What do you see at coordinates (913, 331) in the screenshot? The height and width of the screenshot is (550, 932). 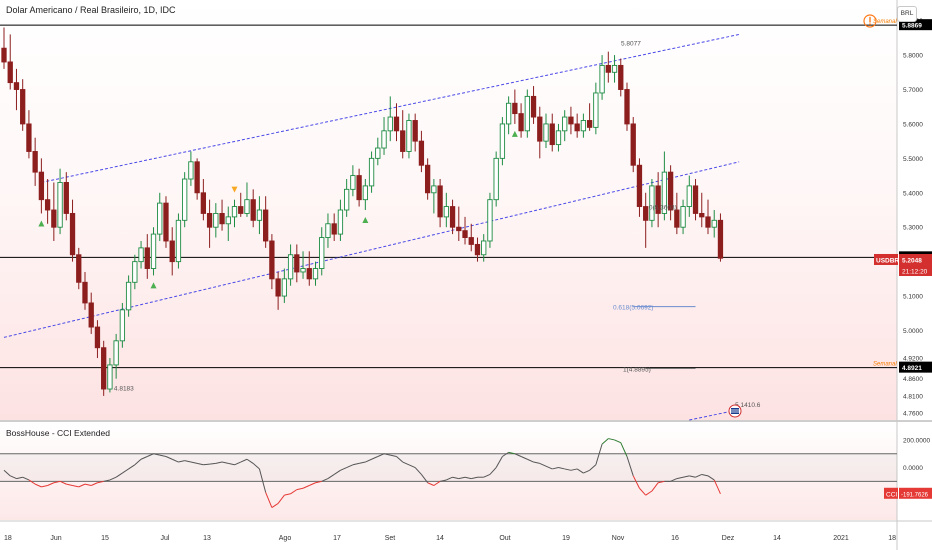 I see `price-axis-tick: 5.0000` at bounding box center [913, 331].